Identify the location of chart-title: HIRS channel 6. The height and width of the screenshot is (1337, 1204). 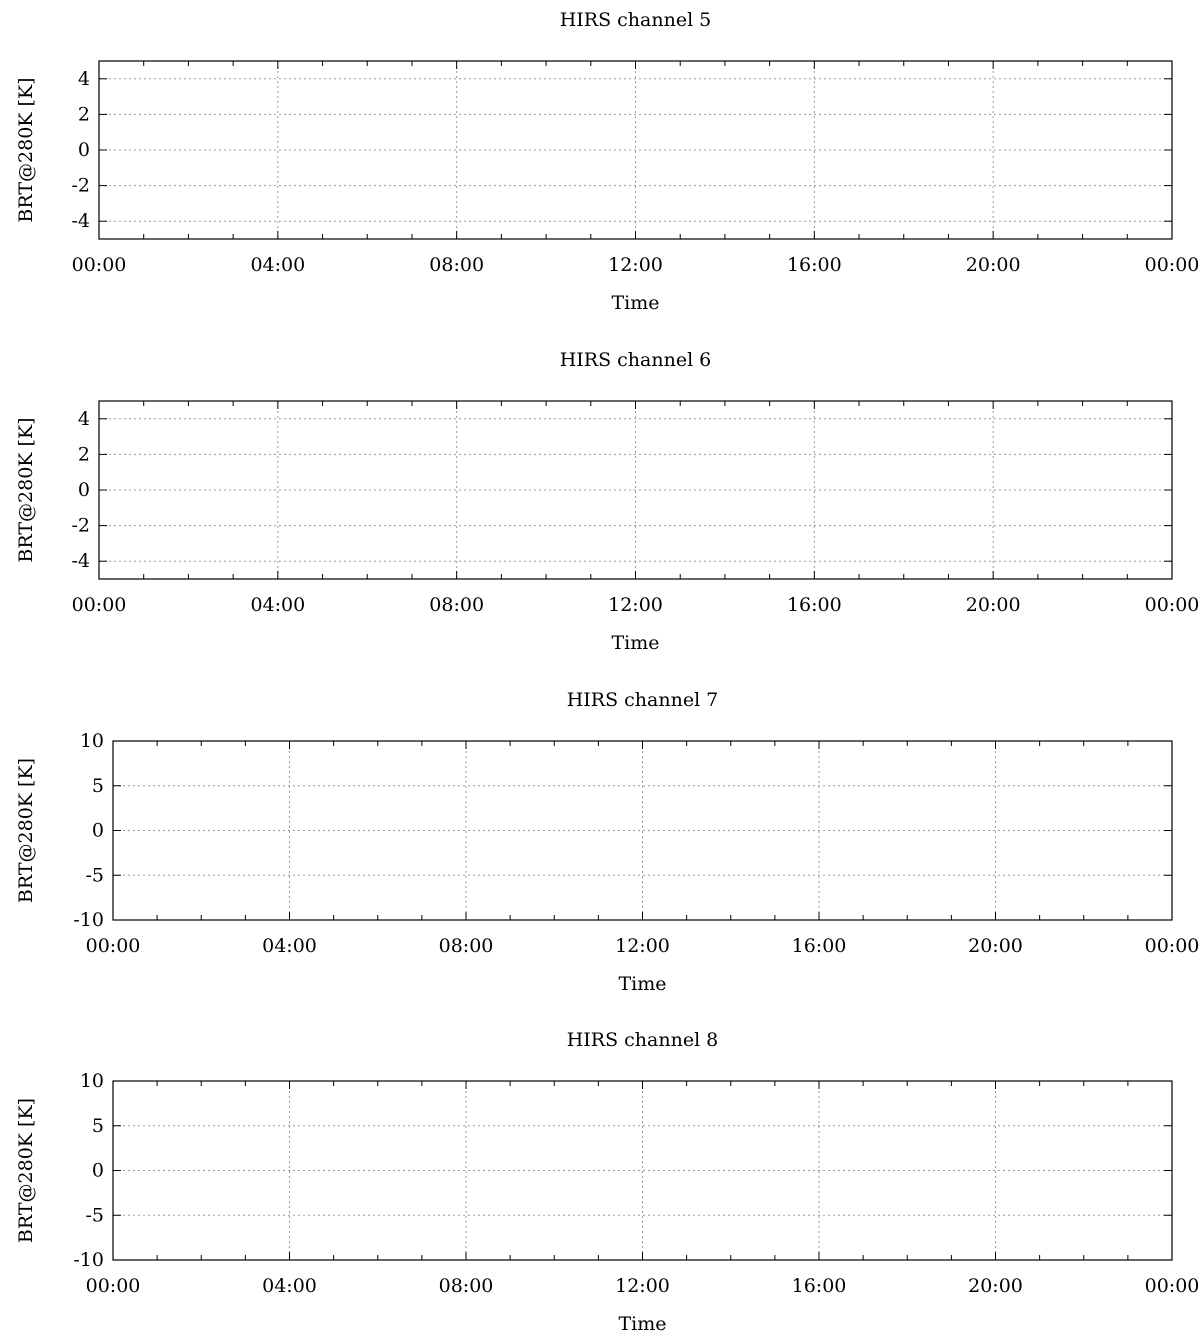
(636, 360).